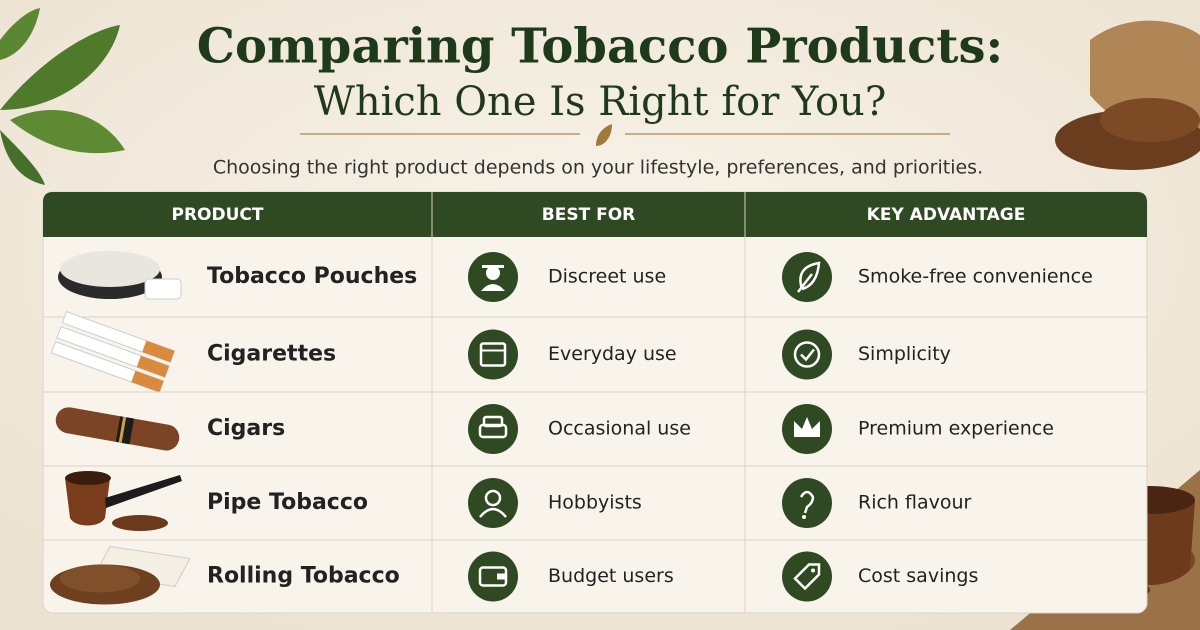 The height and width of the screenshot is (630, 1200). I want to click on icon-shape: Cigarettes, so click(271, 354).